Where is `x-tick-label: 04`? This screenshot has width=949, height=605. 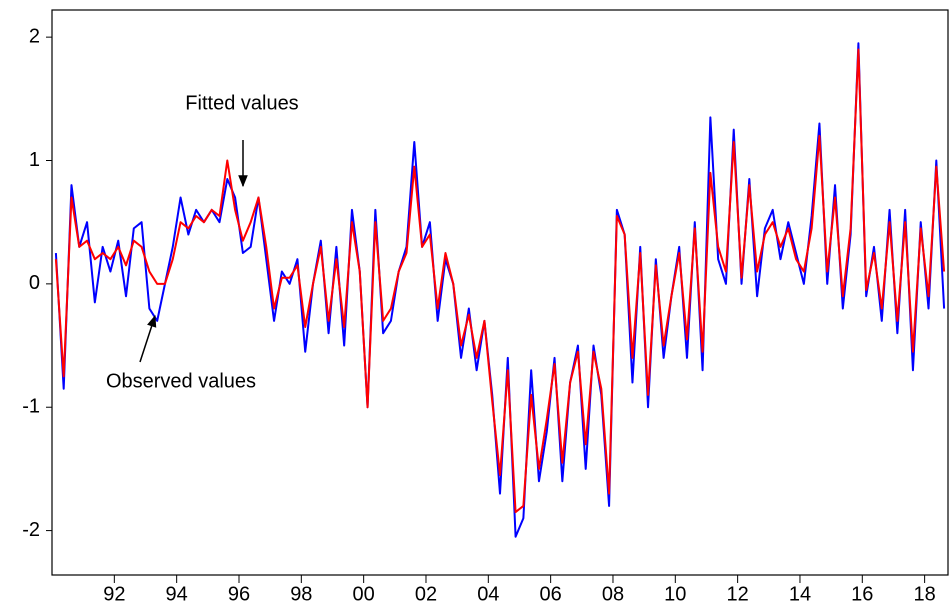 x-tick-label: 04 is located at coordinates (488, 594).